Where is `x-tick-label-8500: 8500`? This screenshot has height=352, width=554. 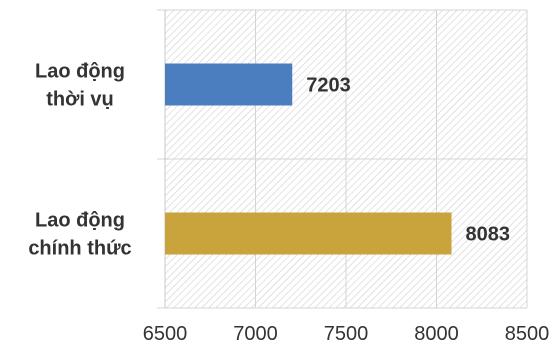 x-tick-label-8500: 8500 is located at coordinates (527, 334).